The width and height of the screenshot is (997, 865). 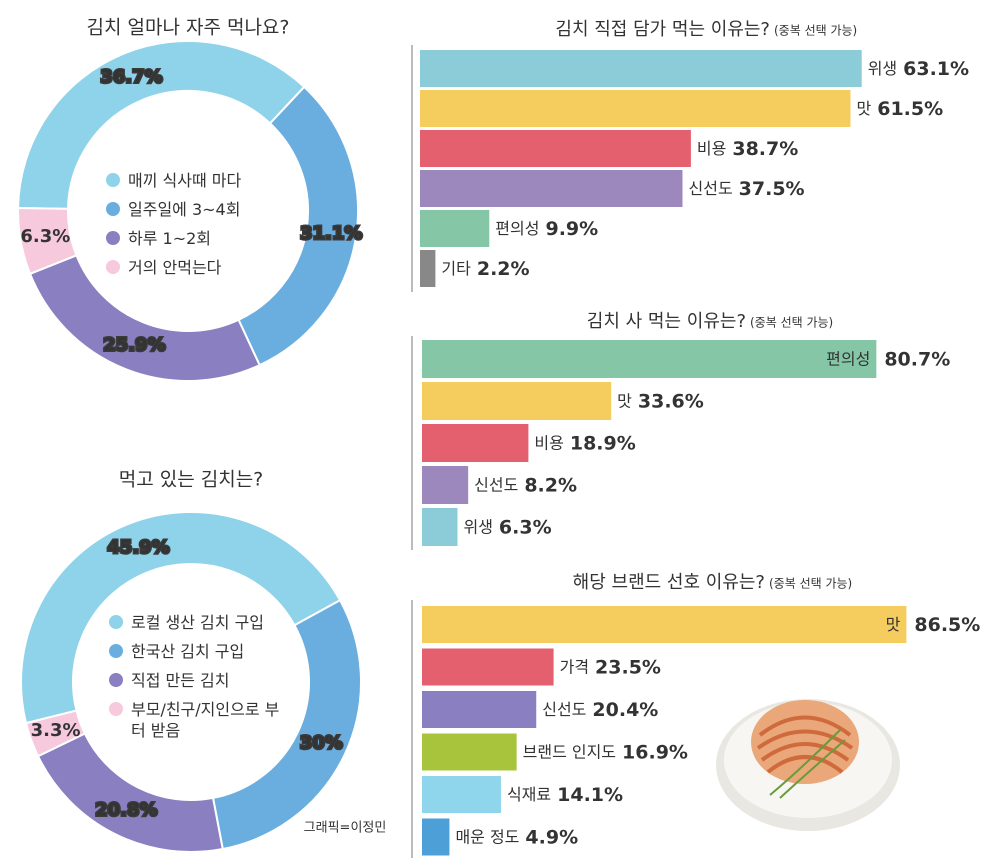 I want to click on legend-item: 매끼 식사때 마다, so click(x=197, y=180).